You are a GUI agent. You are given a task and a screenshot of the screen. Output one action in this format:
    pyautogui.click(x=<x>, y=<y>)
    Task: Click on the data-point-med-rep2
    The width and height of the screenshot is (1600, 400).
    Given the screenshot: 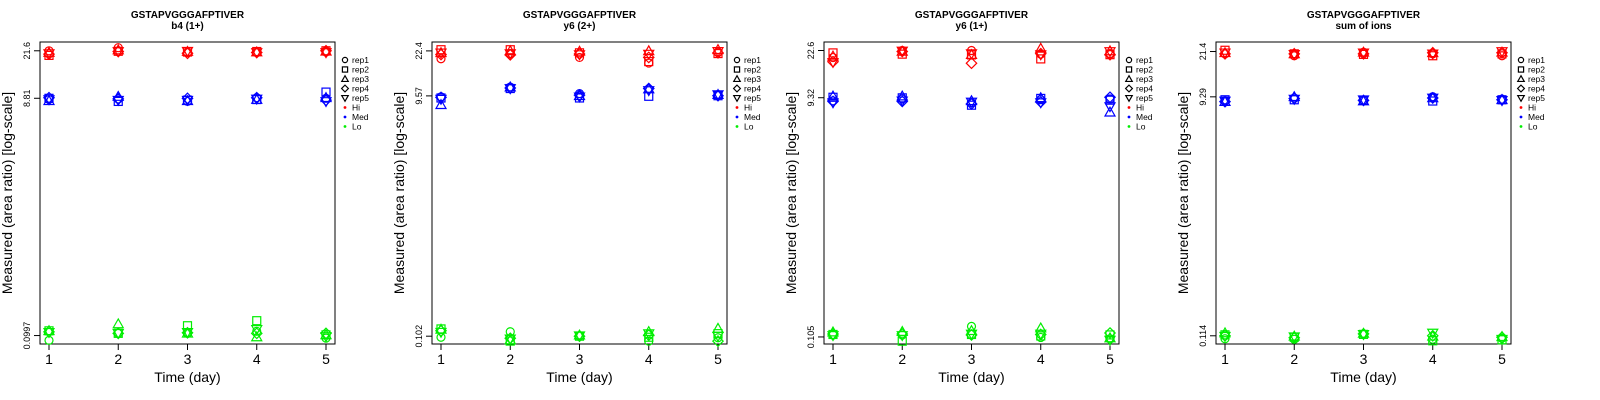 What is the action you would take?
    pyautogui.click(x=326, y=92)
    